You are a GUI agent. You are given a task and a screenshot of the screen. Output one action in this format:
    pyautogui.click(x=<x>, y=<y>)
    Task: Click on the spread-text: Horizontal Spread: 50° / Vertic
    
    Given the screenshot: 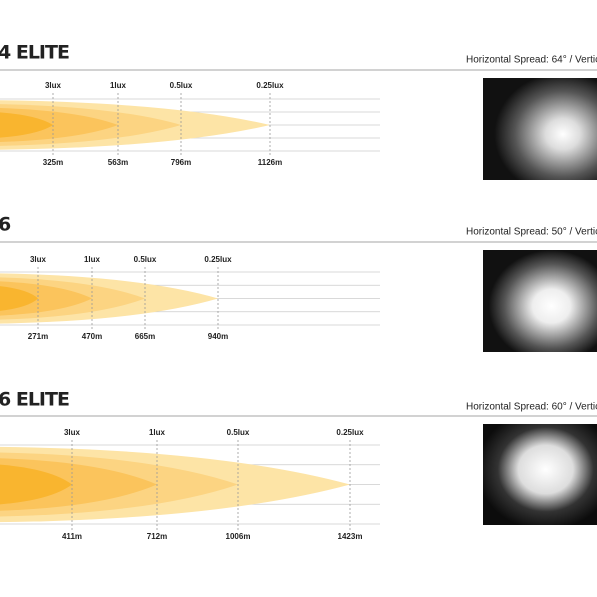 What is the action you would take?
    pyautogui.click(x=531, y=232)
    